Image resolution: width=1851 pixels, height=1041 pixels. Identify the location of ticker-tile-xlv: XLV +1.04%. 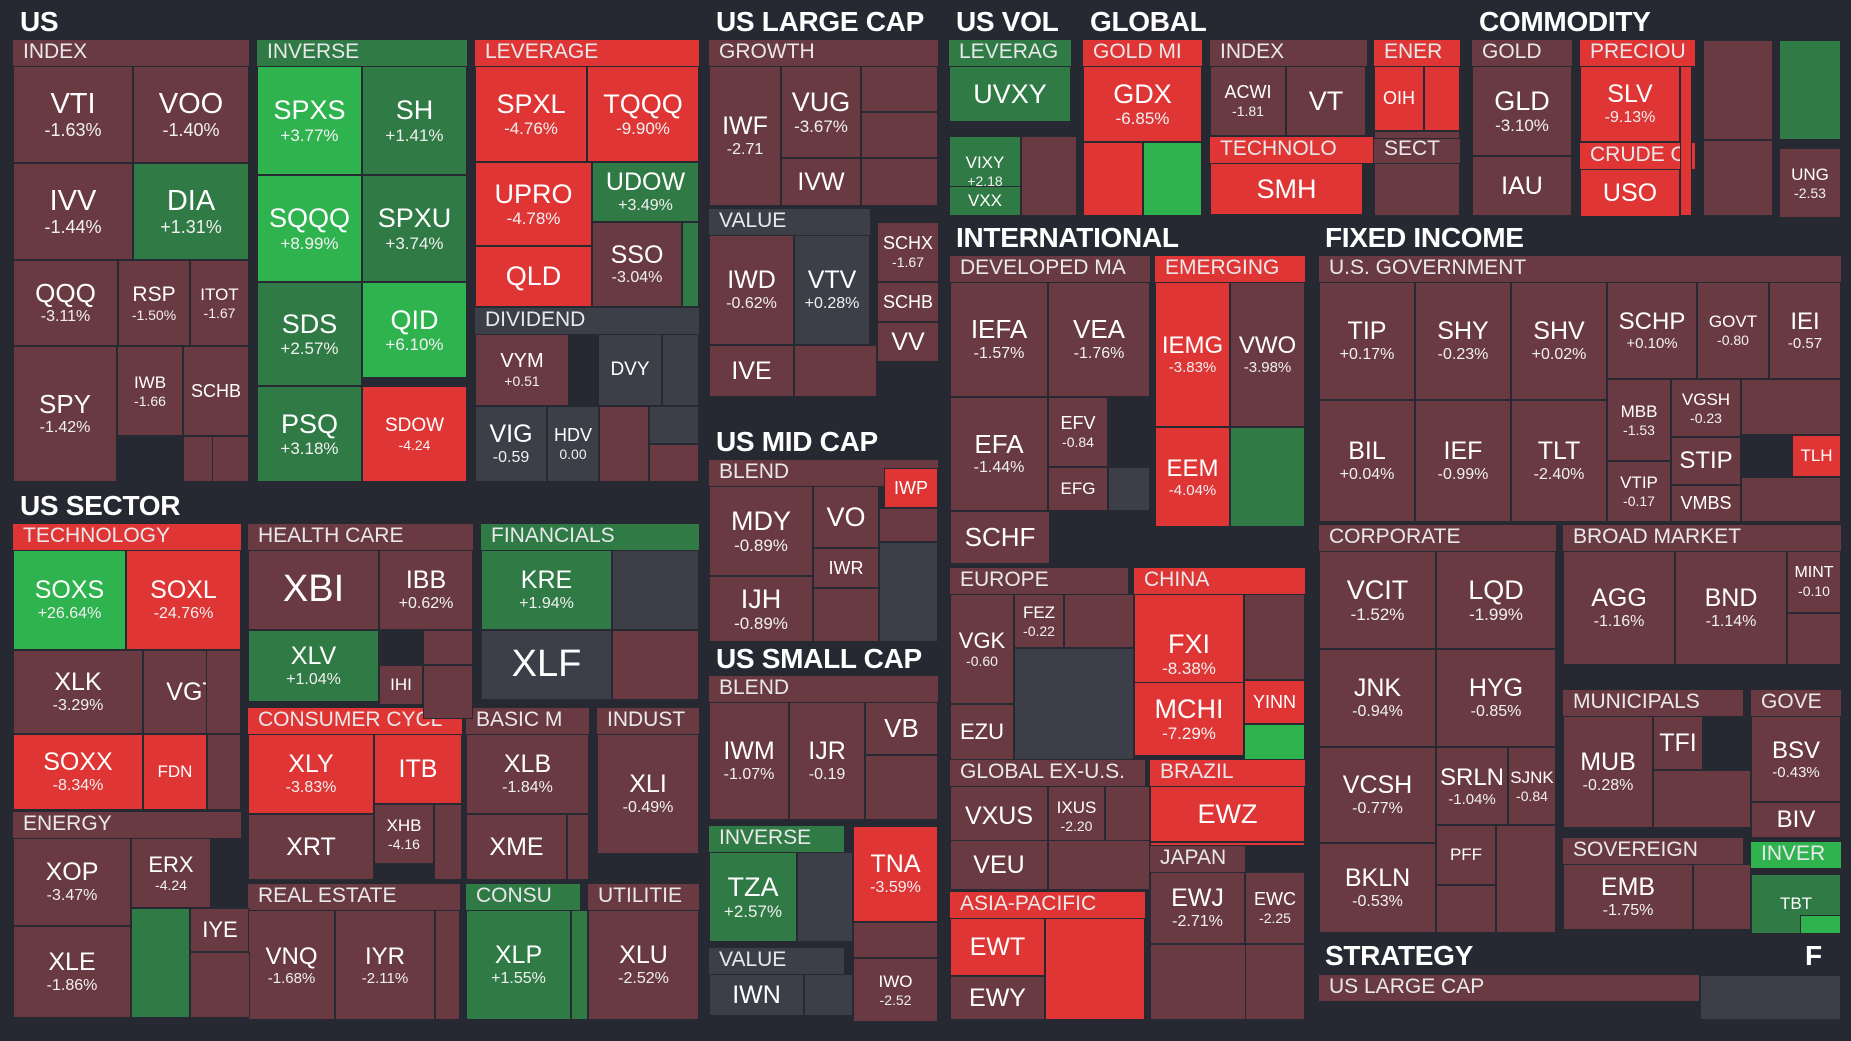
(313, 666).